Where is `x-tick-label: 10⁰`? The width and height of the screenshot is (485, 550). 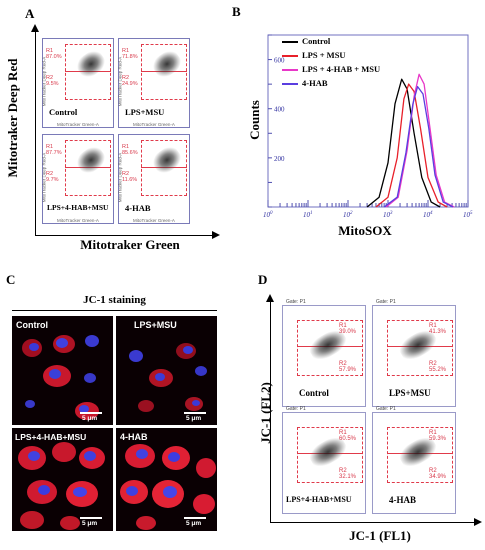 x-tick-label: 10⁰ is located at coordinates (268, 215).